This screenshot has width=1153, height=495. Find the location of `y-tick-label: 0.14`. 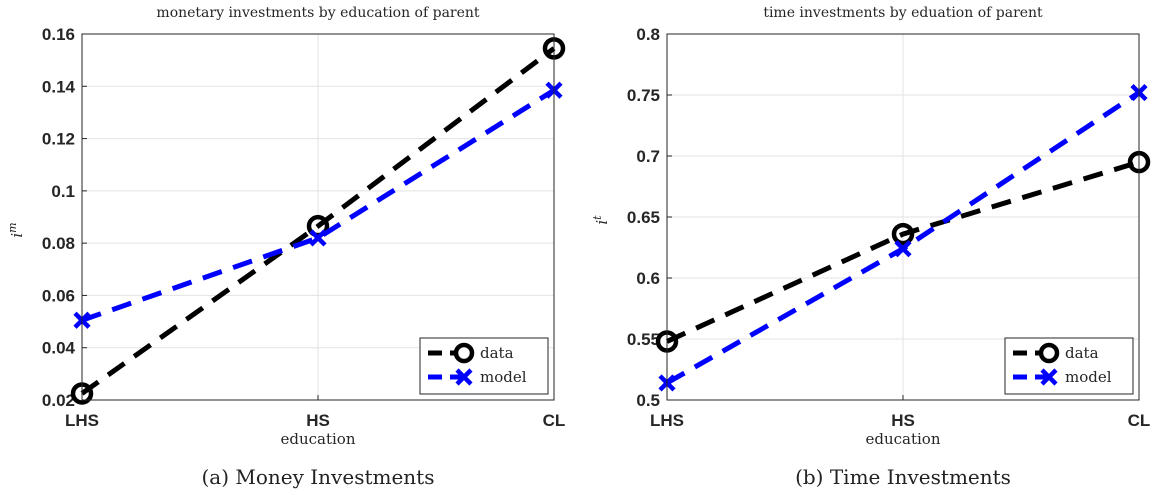

y-tick-label: 0.14 is located at coordinates (59, 86).